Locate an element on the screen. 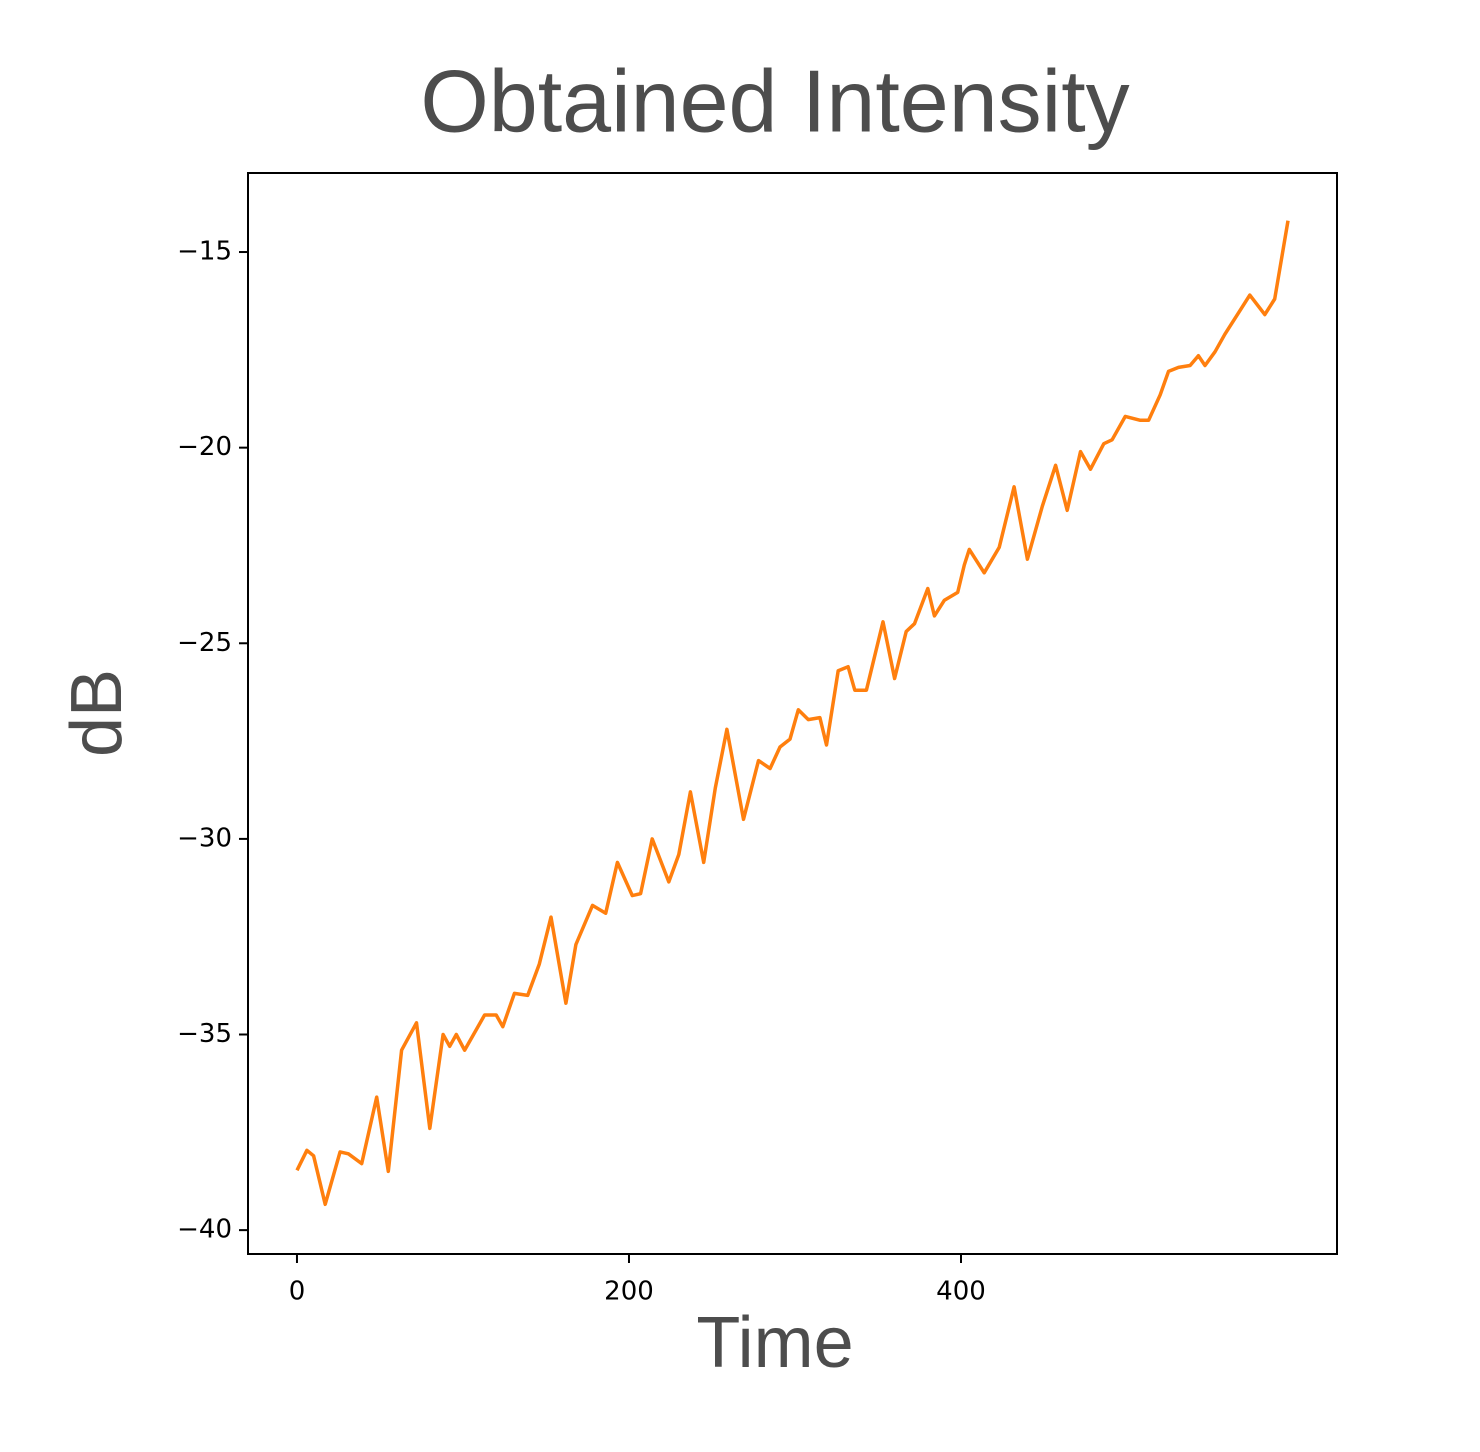  y-tick-label: −20 is located at coordinates (204, 447).